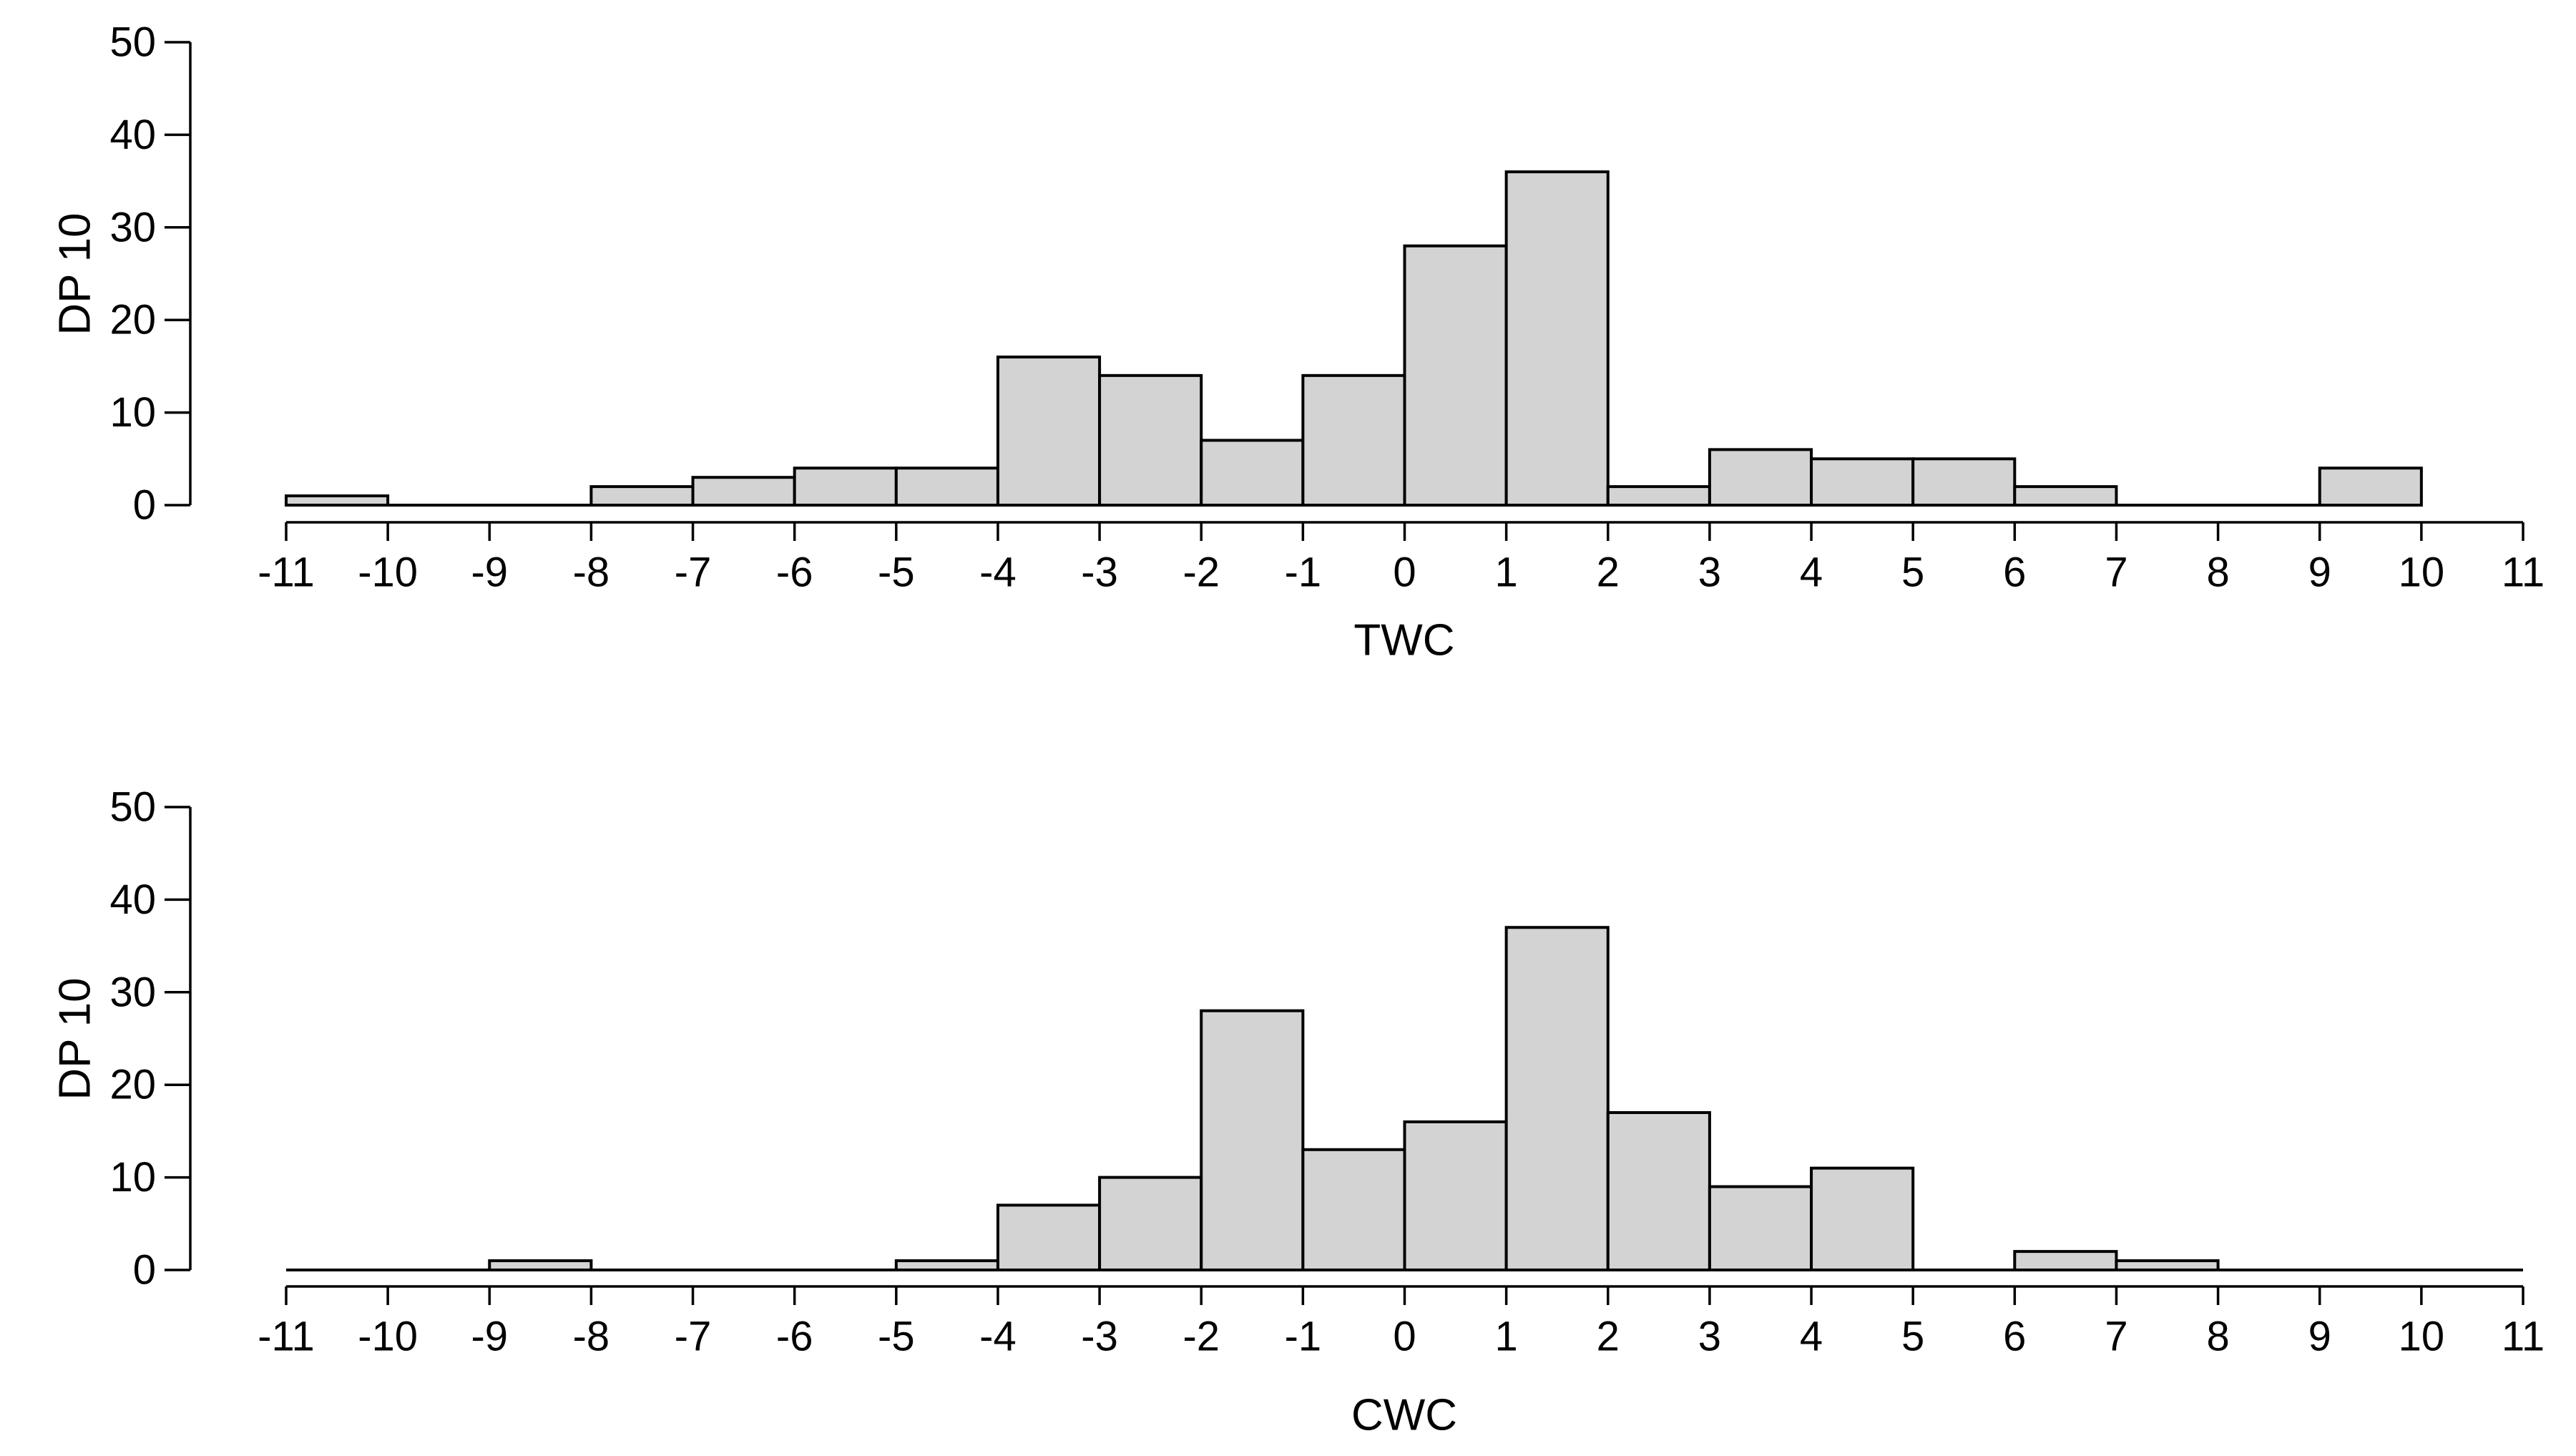 This screenshot has height=1456, width=2576. What do you see at coordinates (1403, 640) in the screenshot?
I see `x-axis-title-twc: TWC` at bounding box center [1403, 640].